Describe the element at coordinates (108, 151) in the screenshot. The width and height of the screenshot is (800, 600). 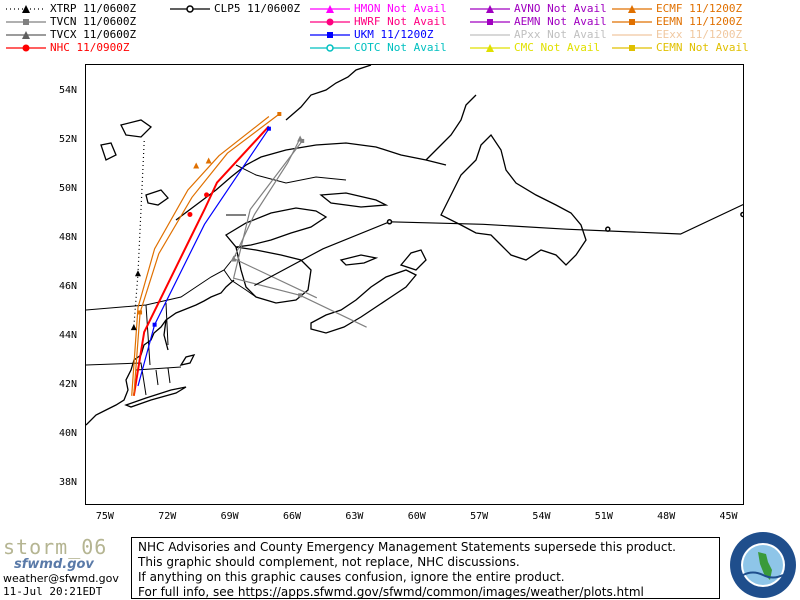
I see `james-bay` at that location.